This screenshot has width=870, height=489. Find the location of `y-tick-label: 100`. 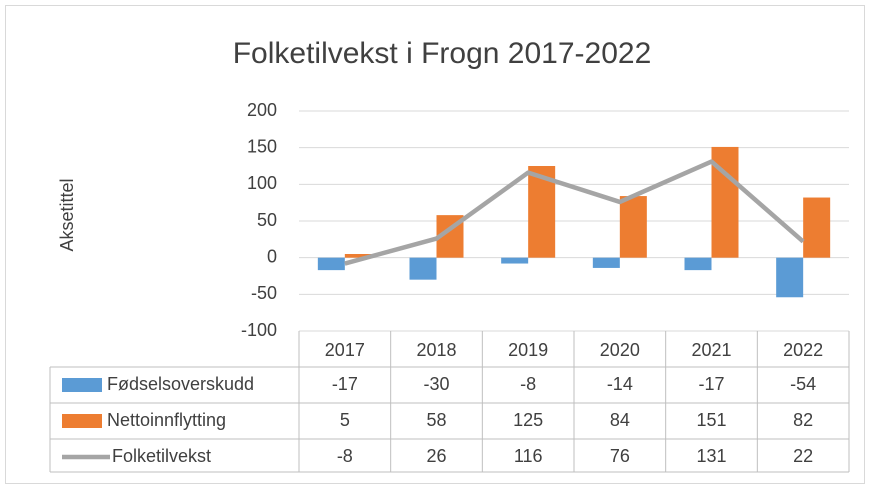

y-tick-label: 100 is located at coordinates (262, 183).